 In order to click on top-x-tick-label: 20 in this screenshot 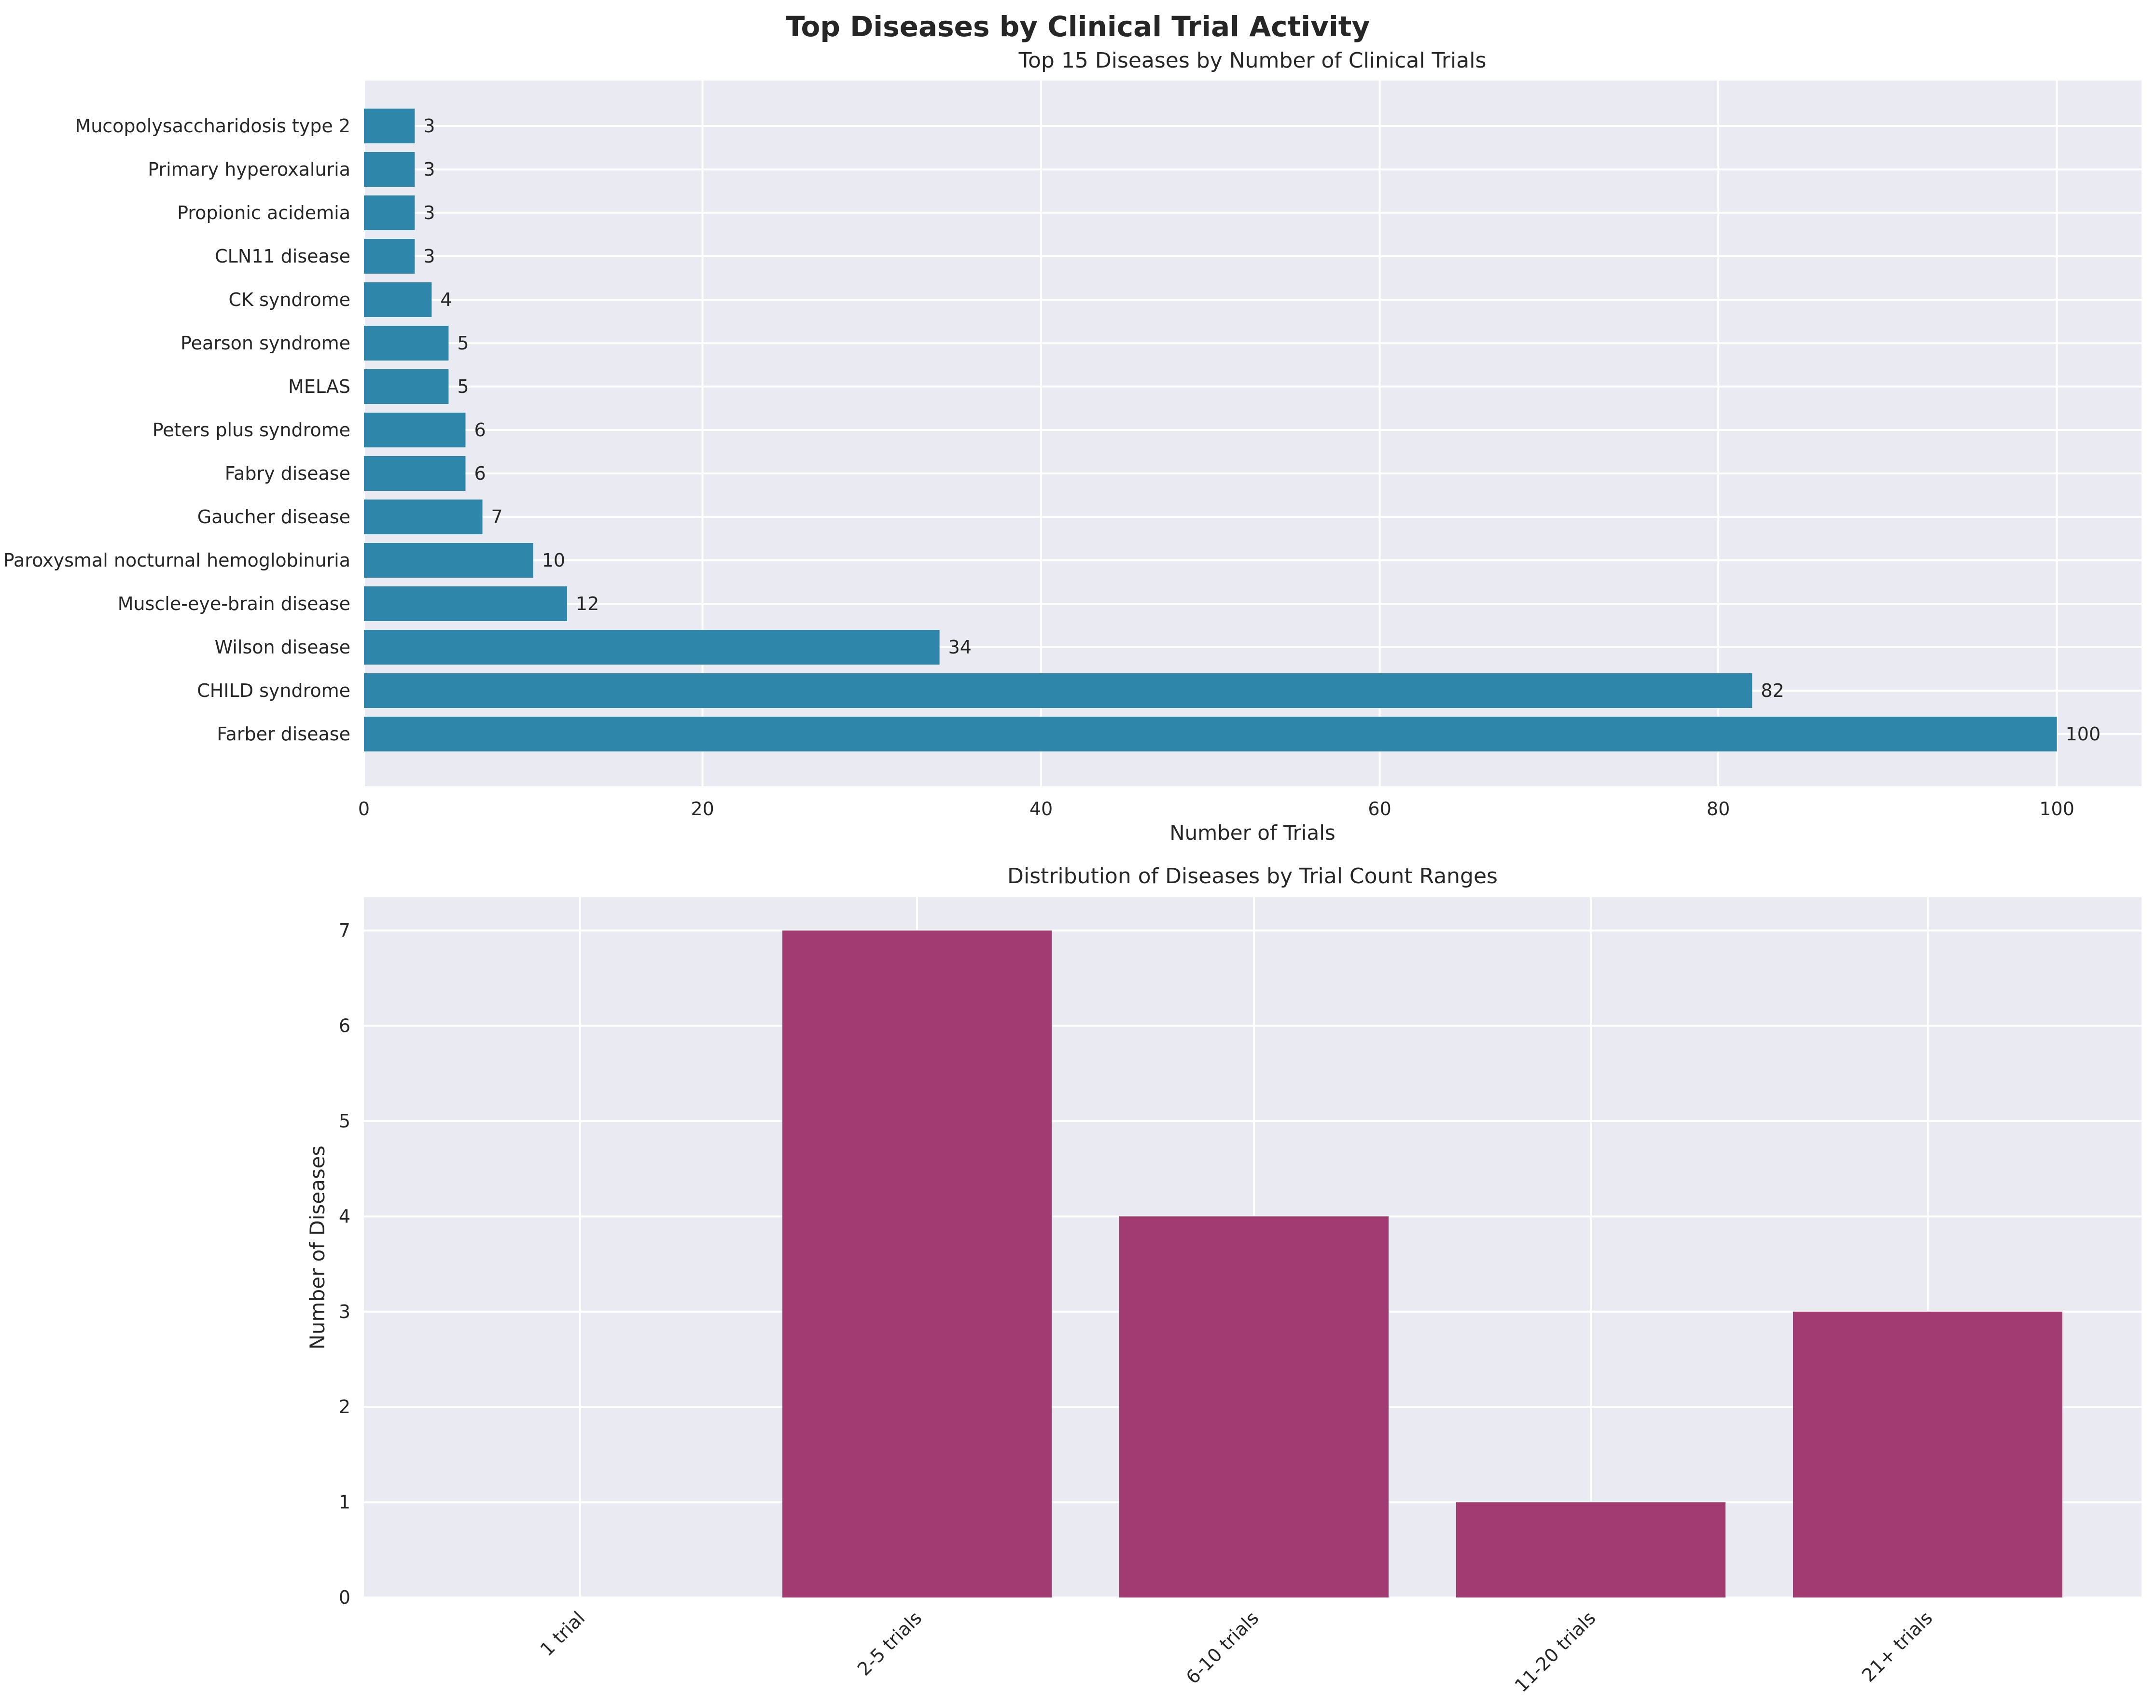, I will do `click(702, 808)`.